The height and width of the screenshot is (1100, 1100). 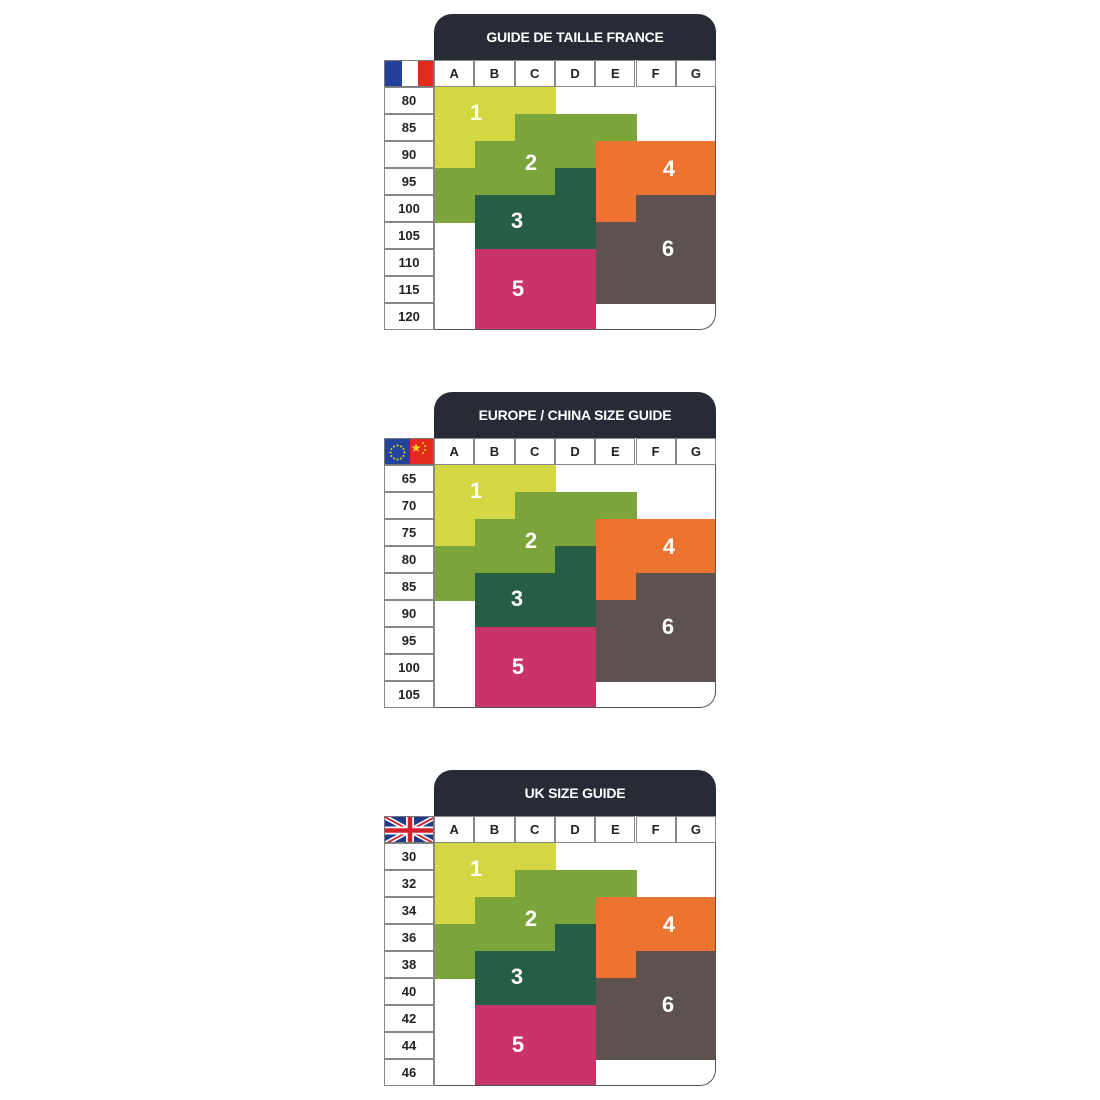 What do you see at coordinates (409, 856) in the screenshot?
I see `row-header: 30` at bounding box center [409, 856].